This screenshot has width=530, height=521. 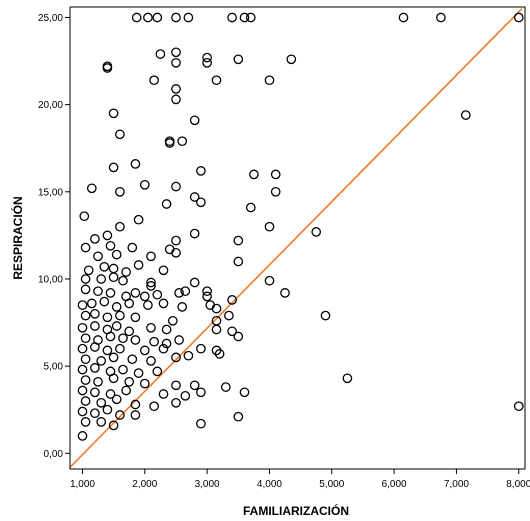 What do you see at coordinates (82, 484) in the screenshot?
I see `x-tick-label: 1,000` at bounding box center [82, 484].